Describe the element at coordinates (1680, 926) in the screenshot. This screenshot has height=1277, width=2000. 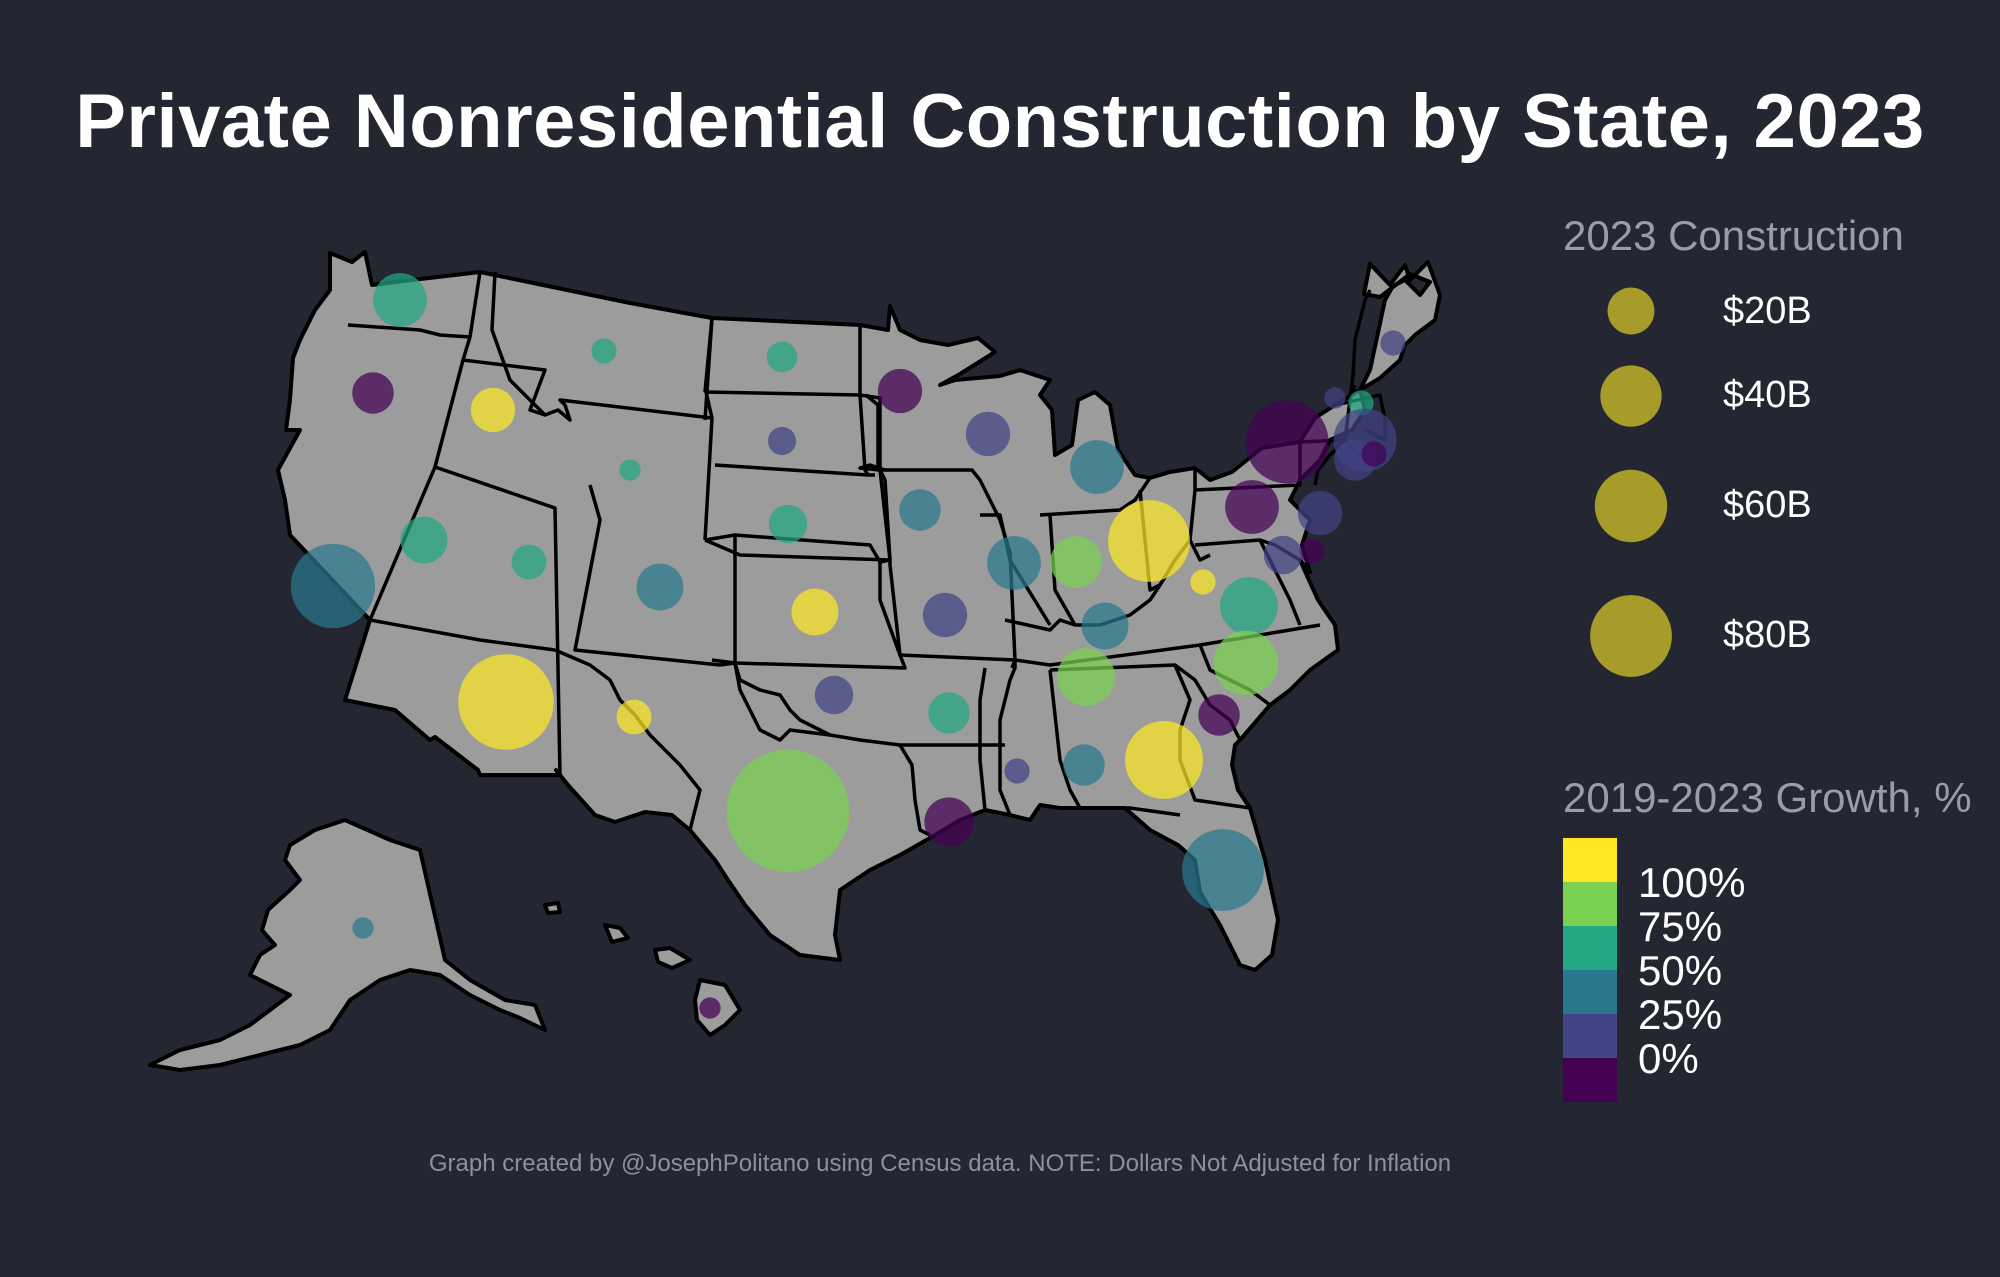
I see `color-legend-label-75: 75%` at that location.